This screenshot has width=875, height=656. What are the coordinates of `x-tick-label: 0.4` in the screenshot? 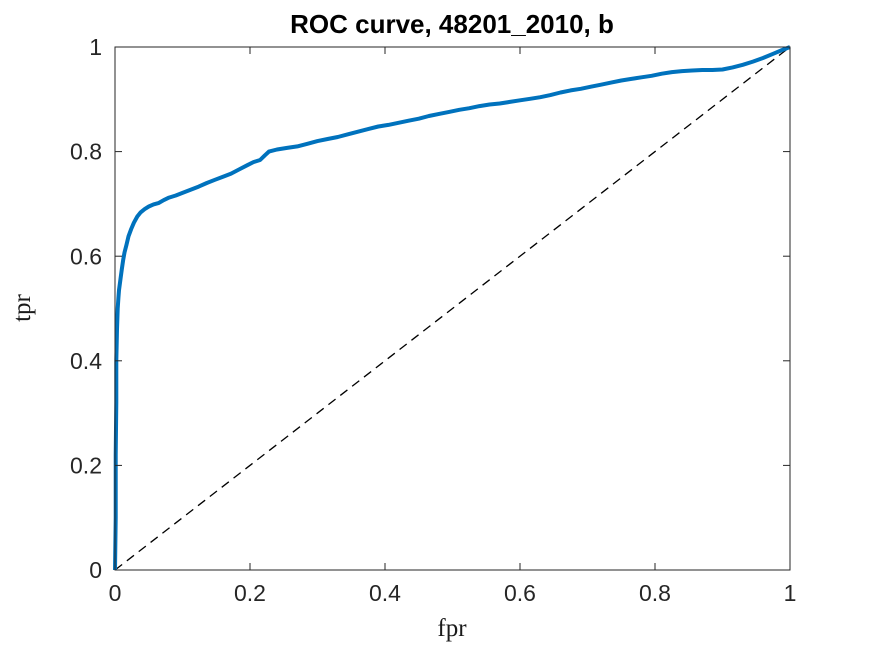 It's located at (385, 593).